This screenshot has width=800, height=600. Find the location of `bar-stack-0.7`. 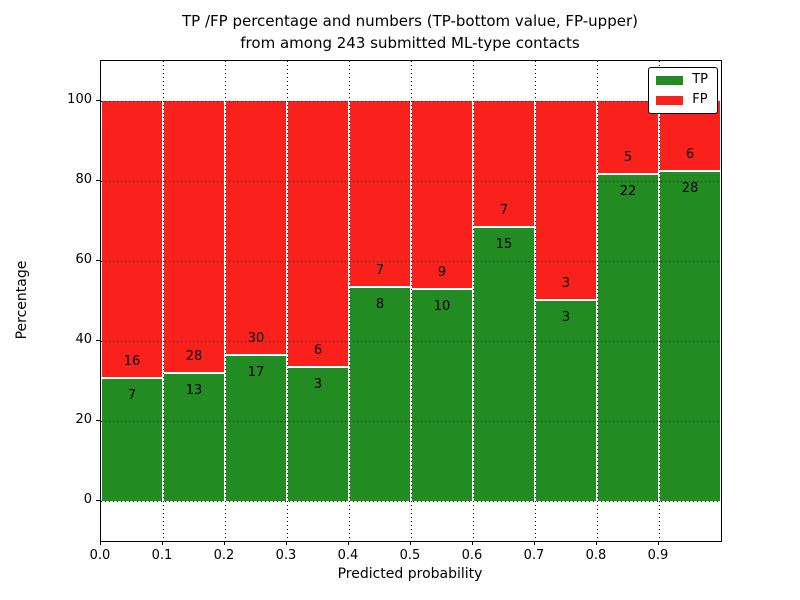

bar-stack-0.7 is located at coordinates (566, 301).